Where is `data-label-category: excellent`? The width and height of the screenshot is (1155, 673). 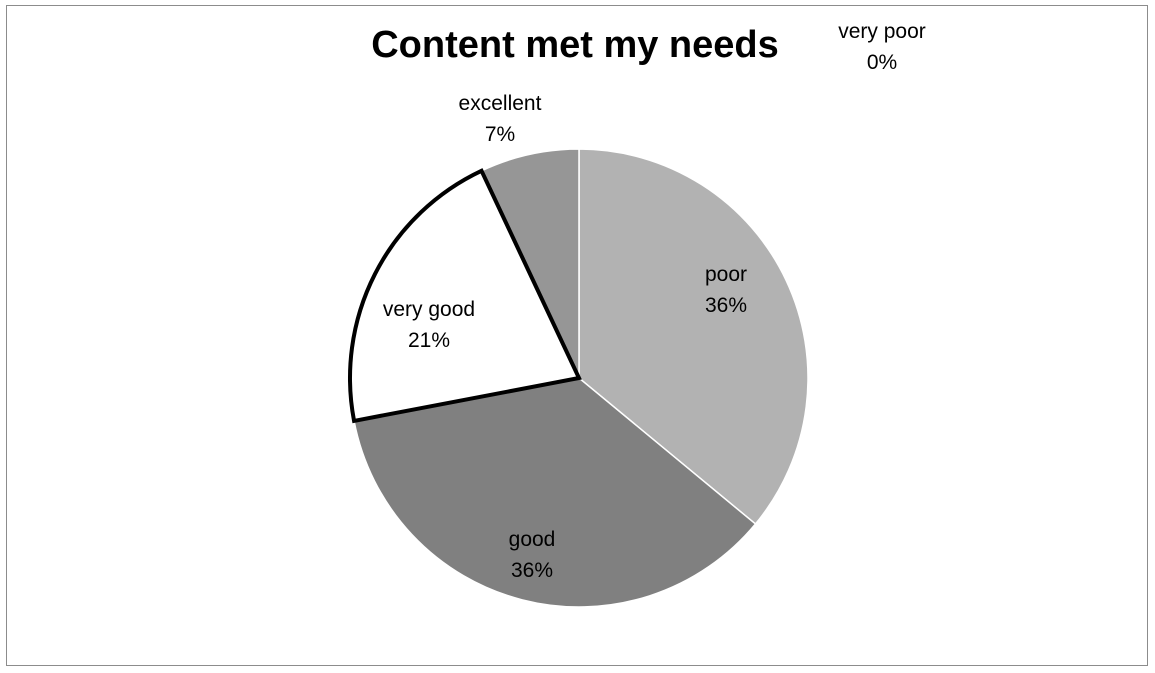
data-label-category: excellent is located at coordinates (500, 103).